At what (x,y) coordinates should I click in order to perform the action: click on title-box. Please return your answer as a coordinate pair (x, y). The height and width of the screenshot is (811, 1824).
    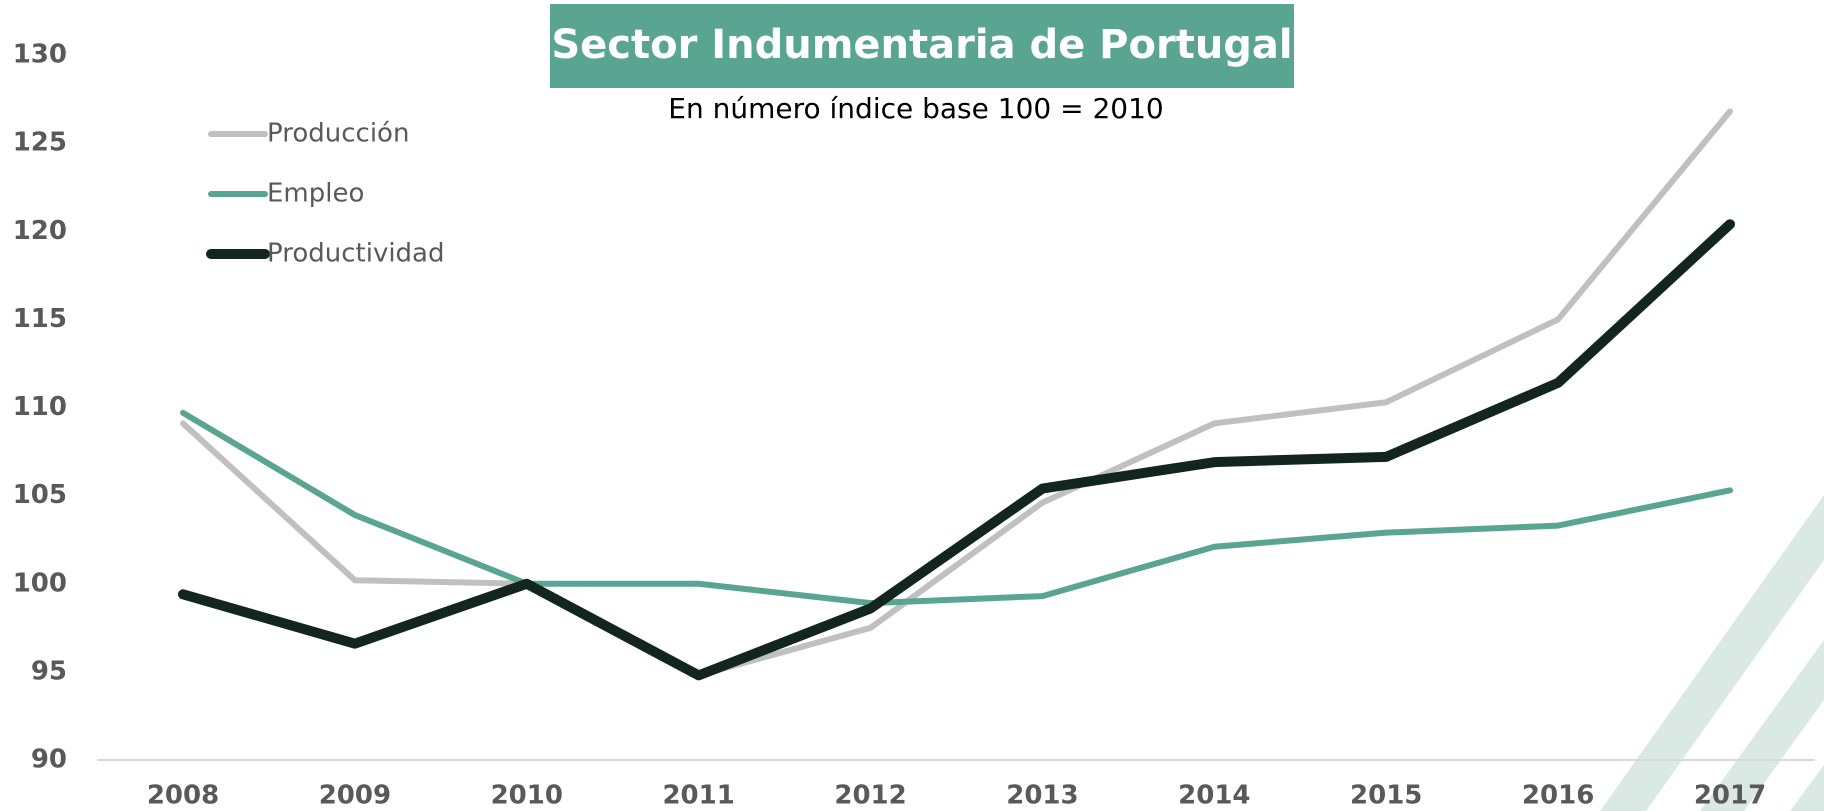
    Looking at the image, I should click on (922, 46).